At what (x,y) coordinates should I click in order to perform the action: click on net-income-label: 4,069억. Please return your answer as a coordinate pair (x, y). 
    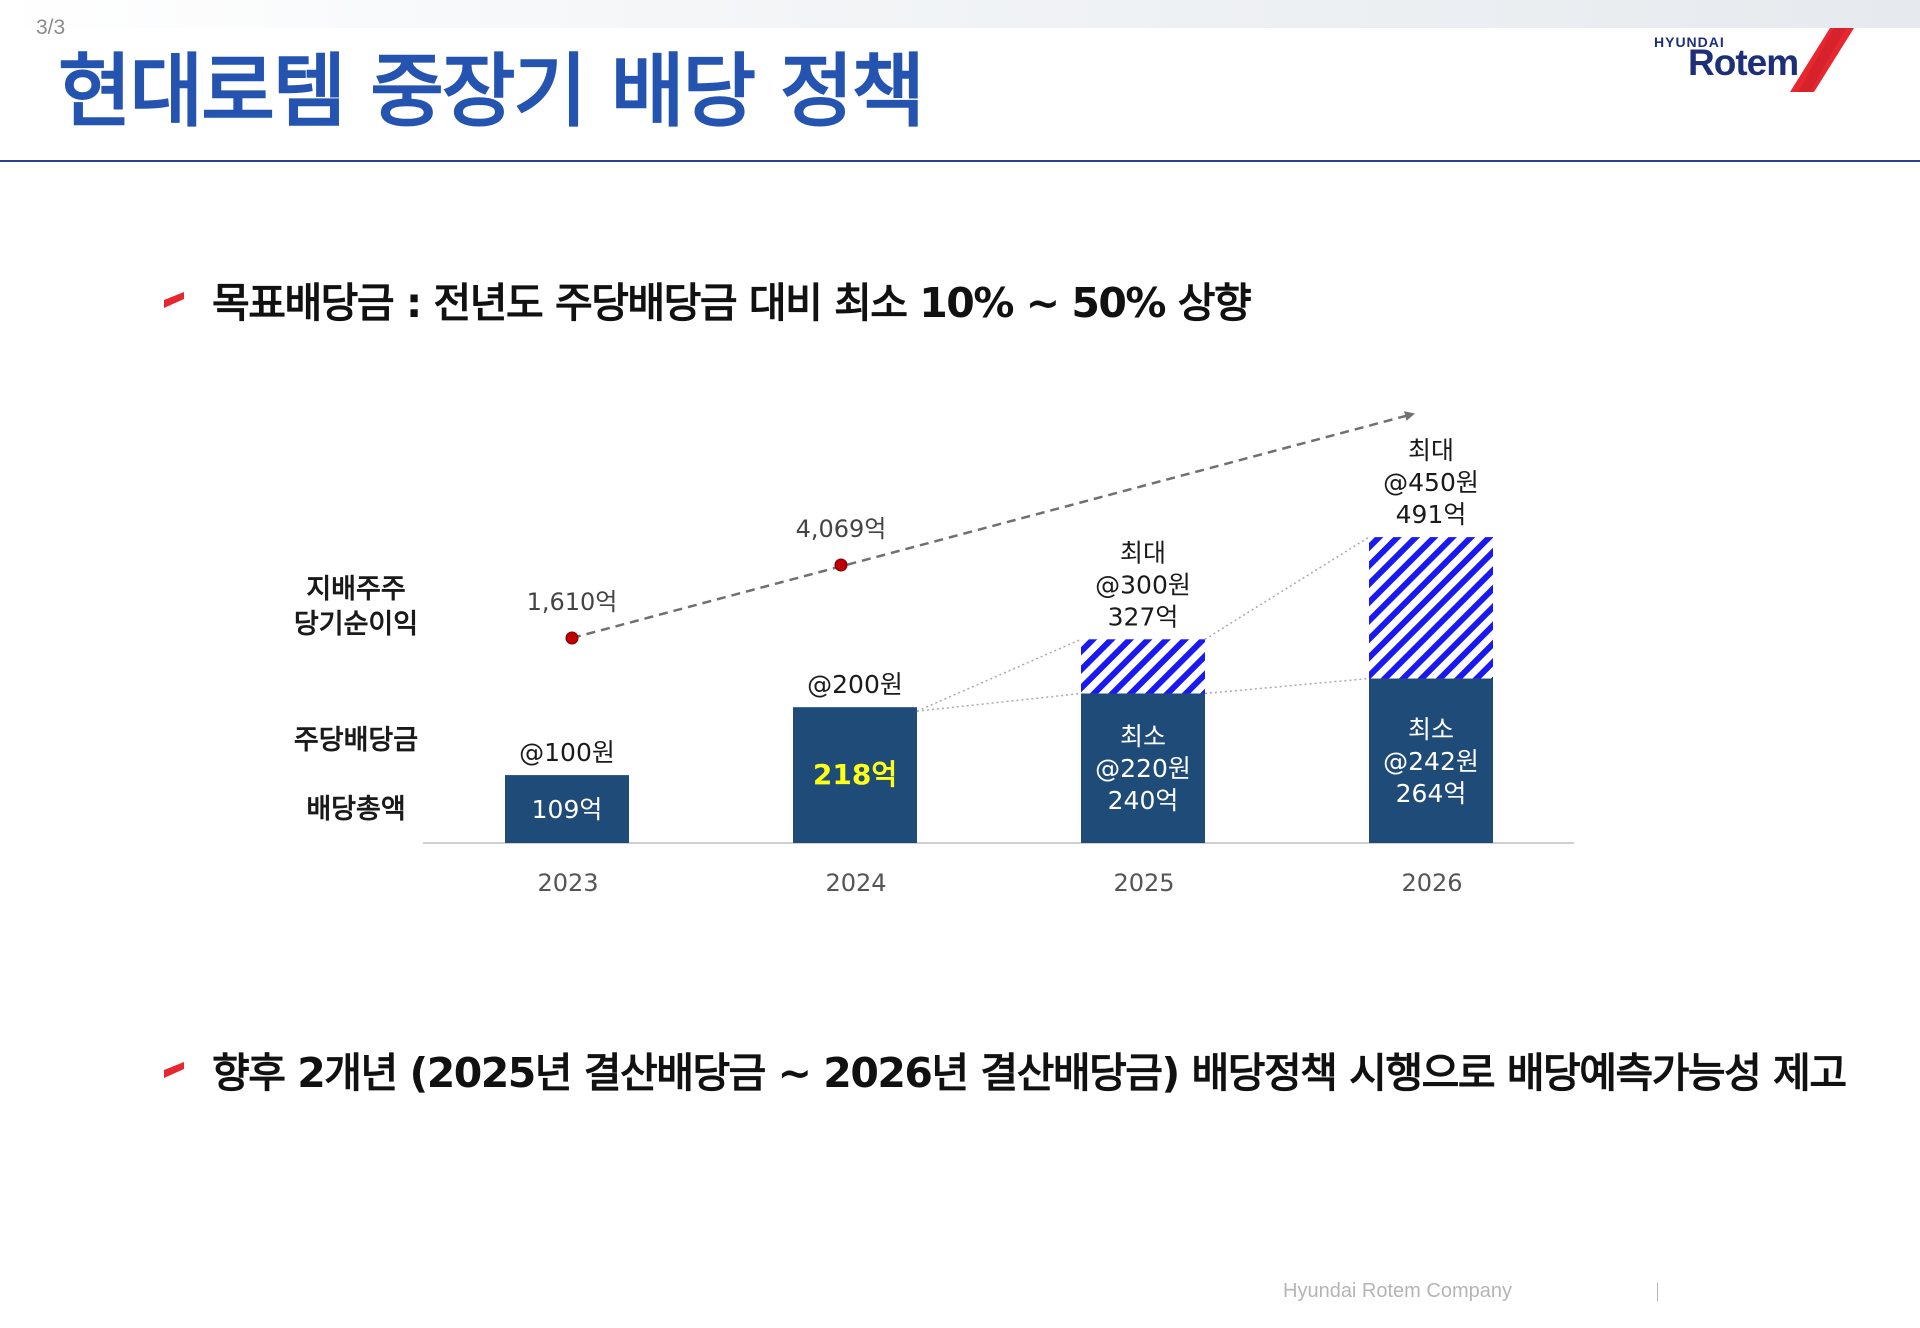
    Looking at the image, I should click on (841, 529).